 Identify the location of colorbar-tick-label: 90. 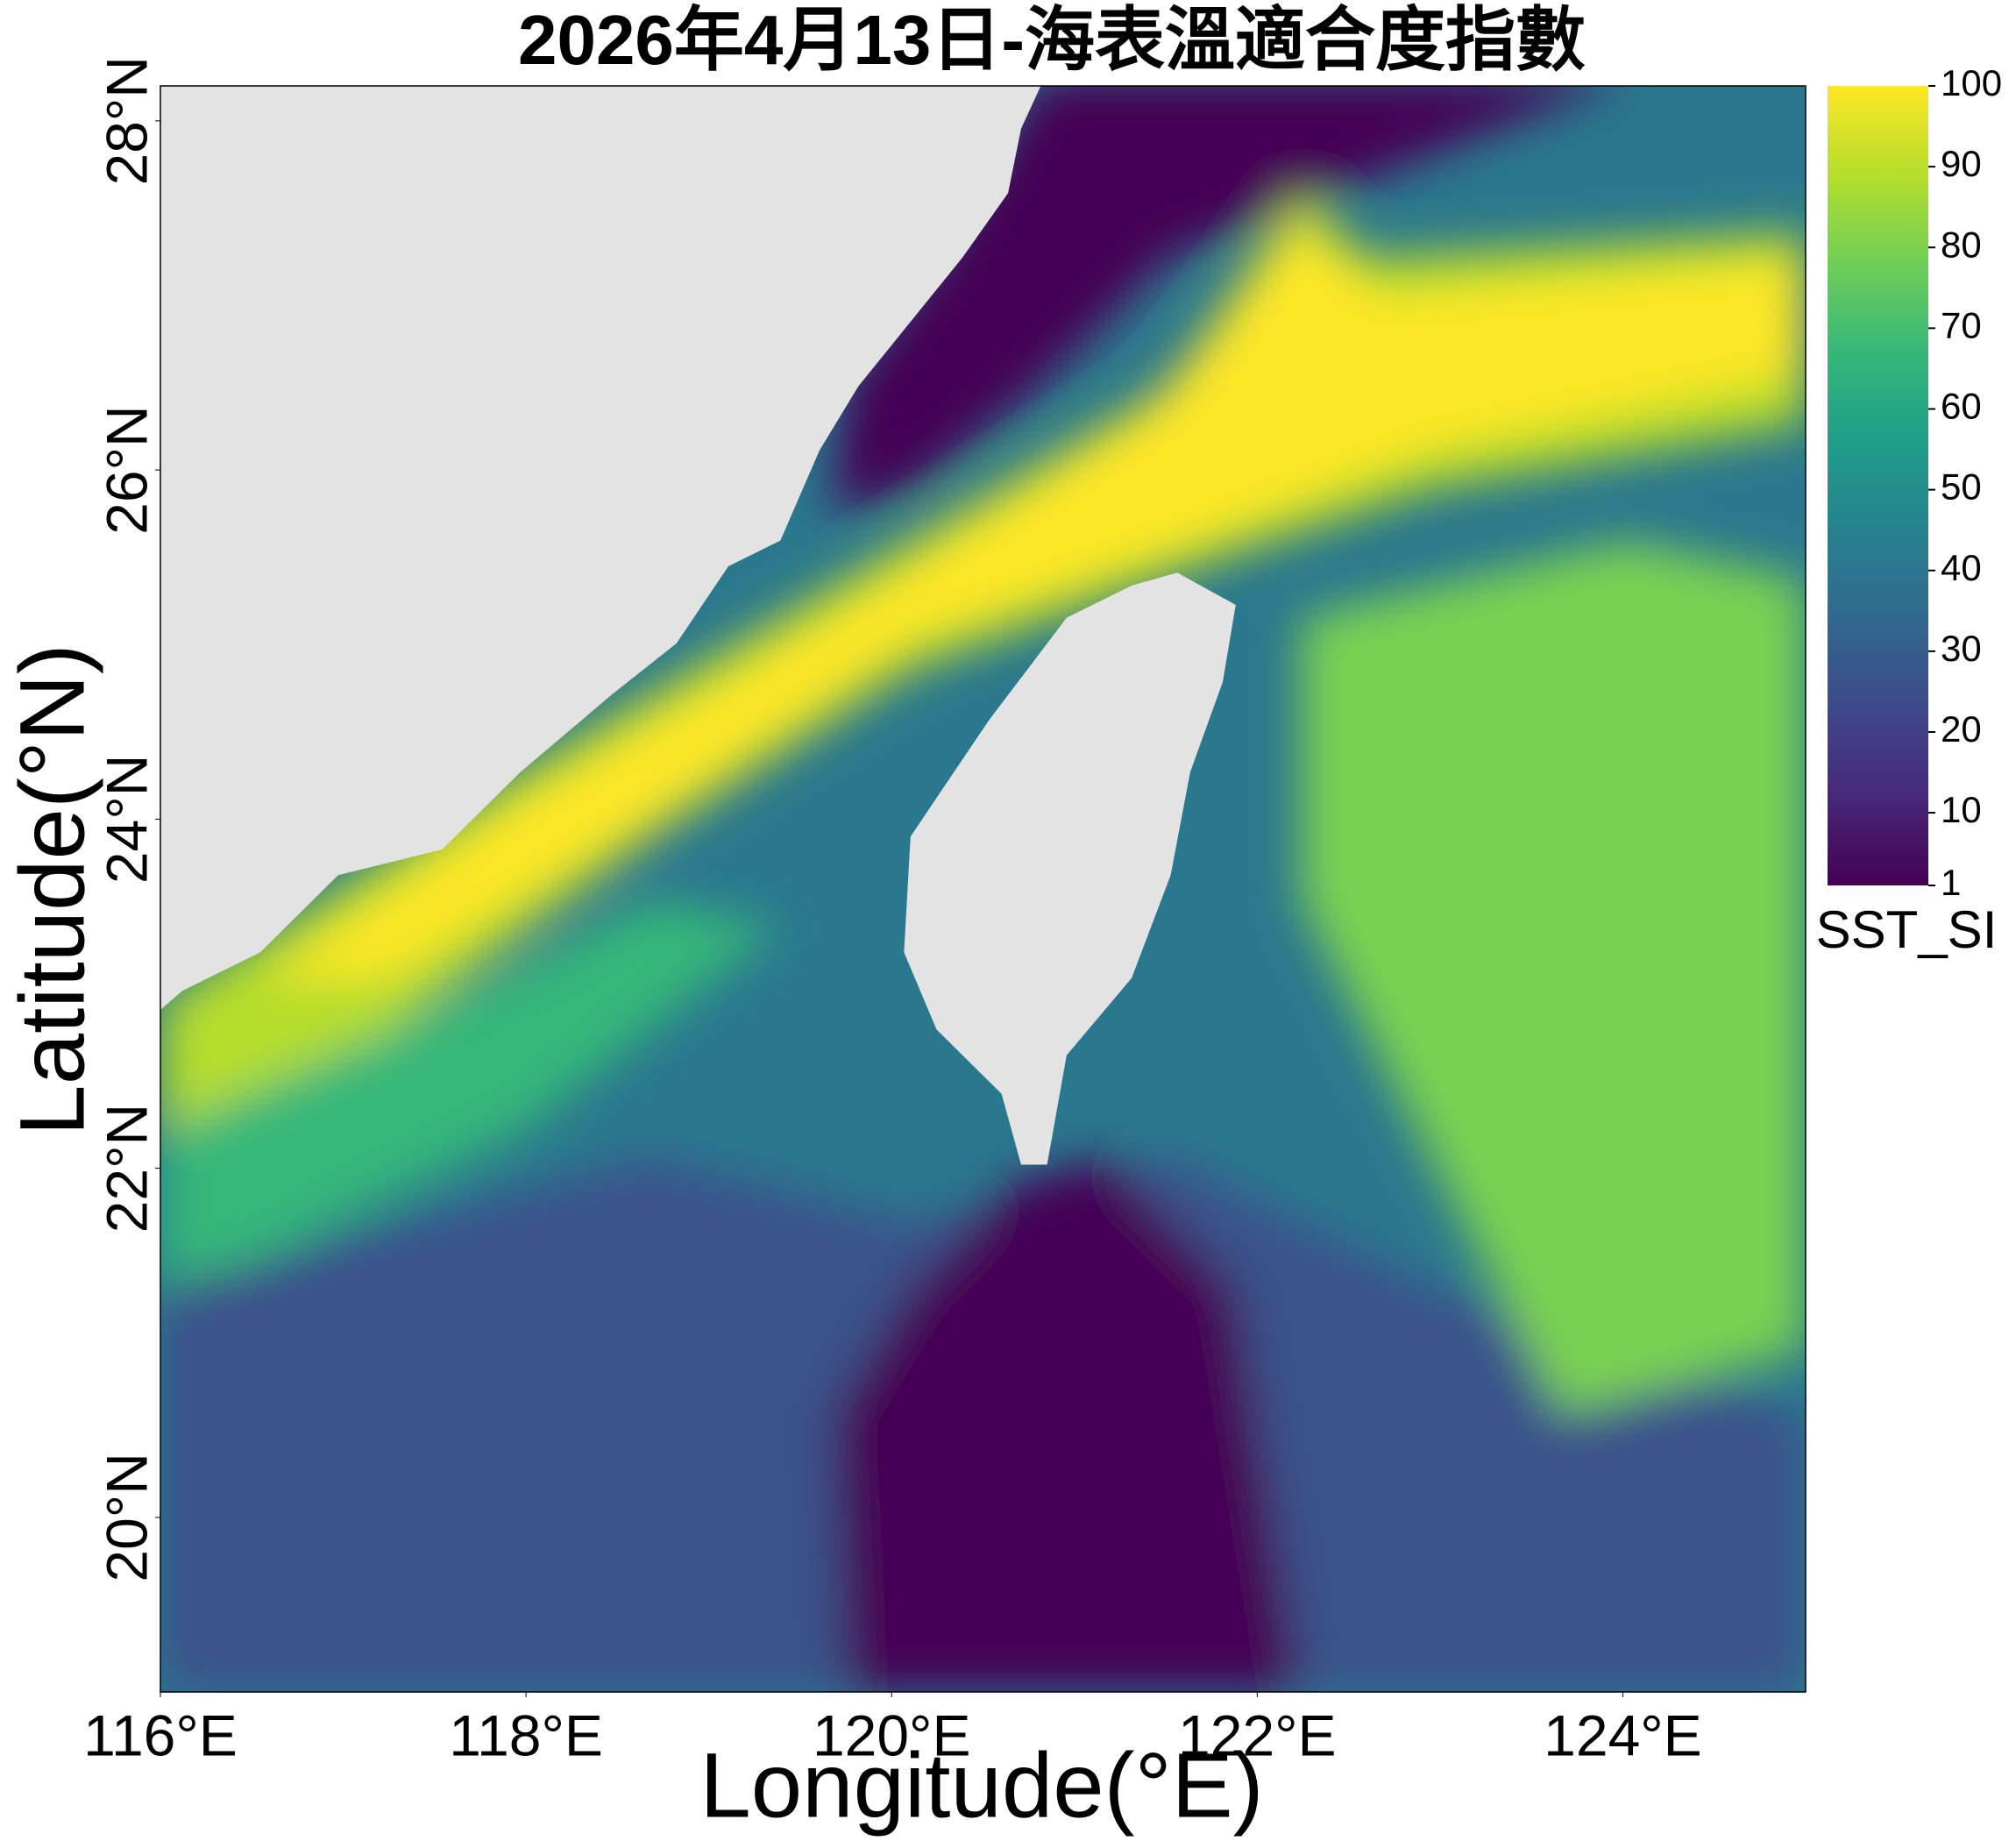
(1961, 163).